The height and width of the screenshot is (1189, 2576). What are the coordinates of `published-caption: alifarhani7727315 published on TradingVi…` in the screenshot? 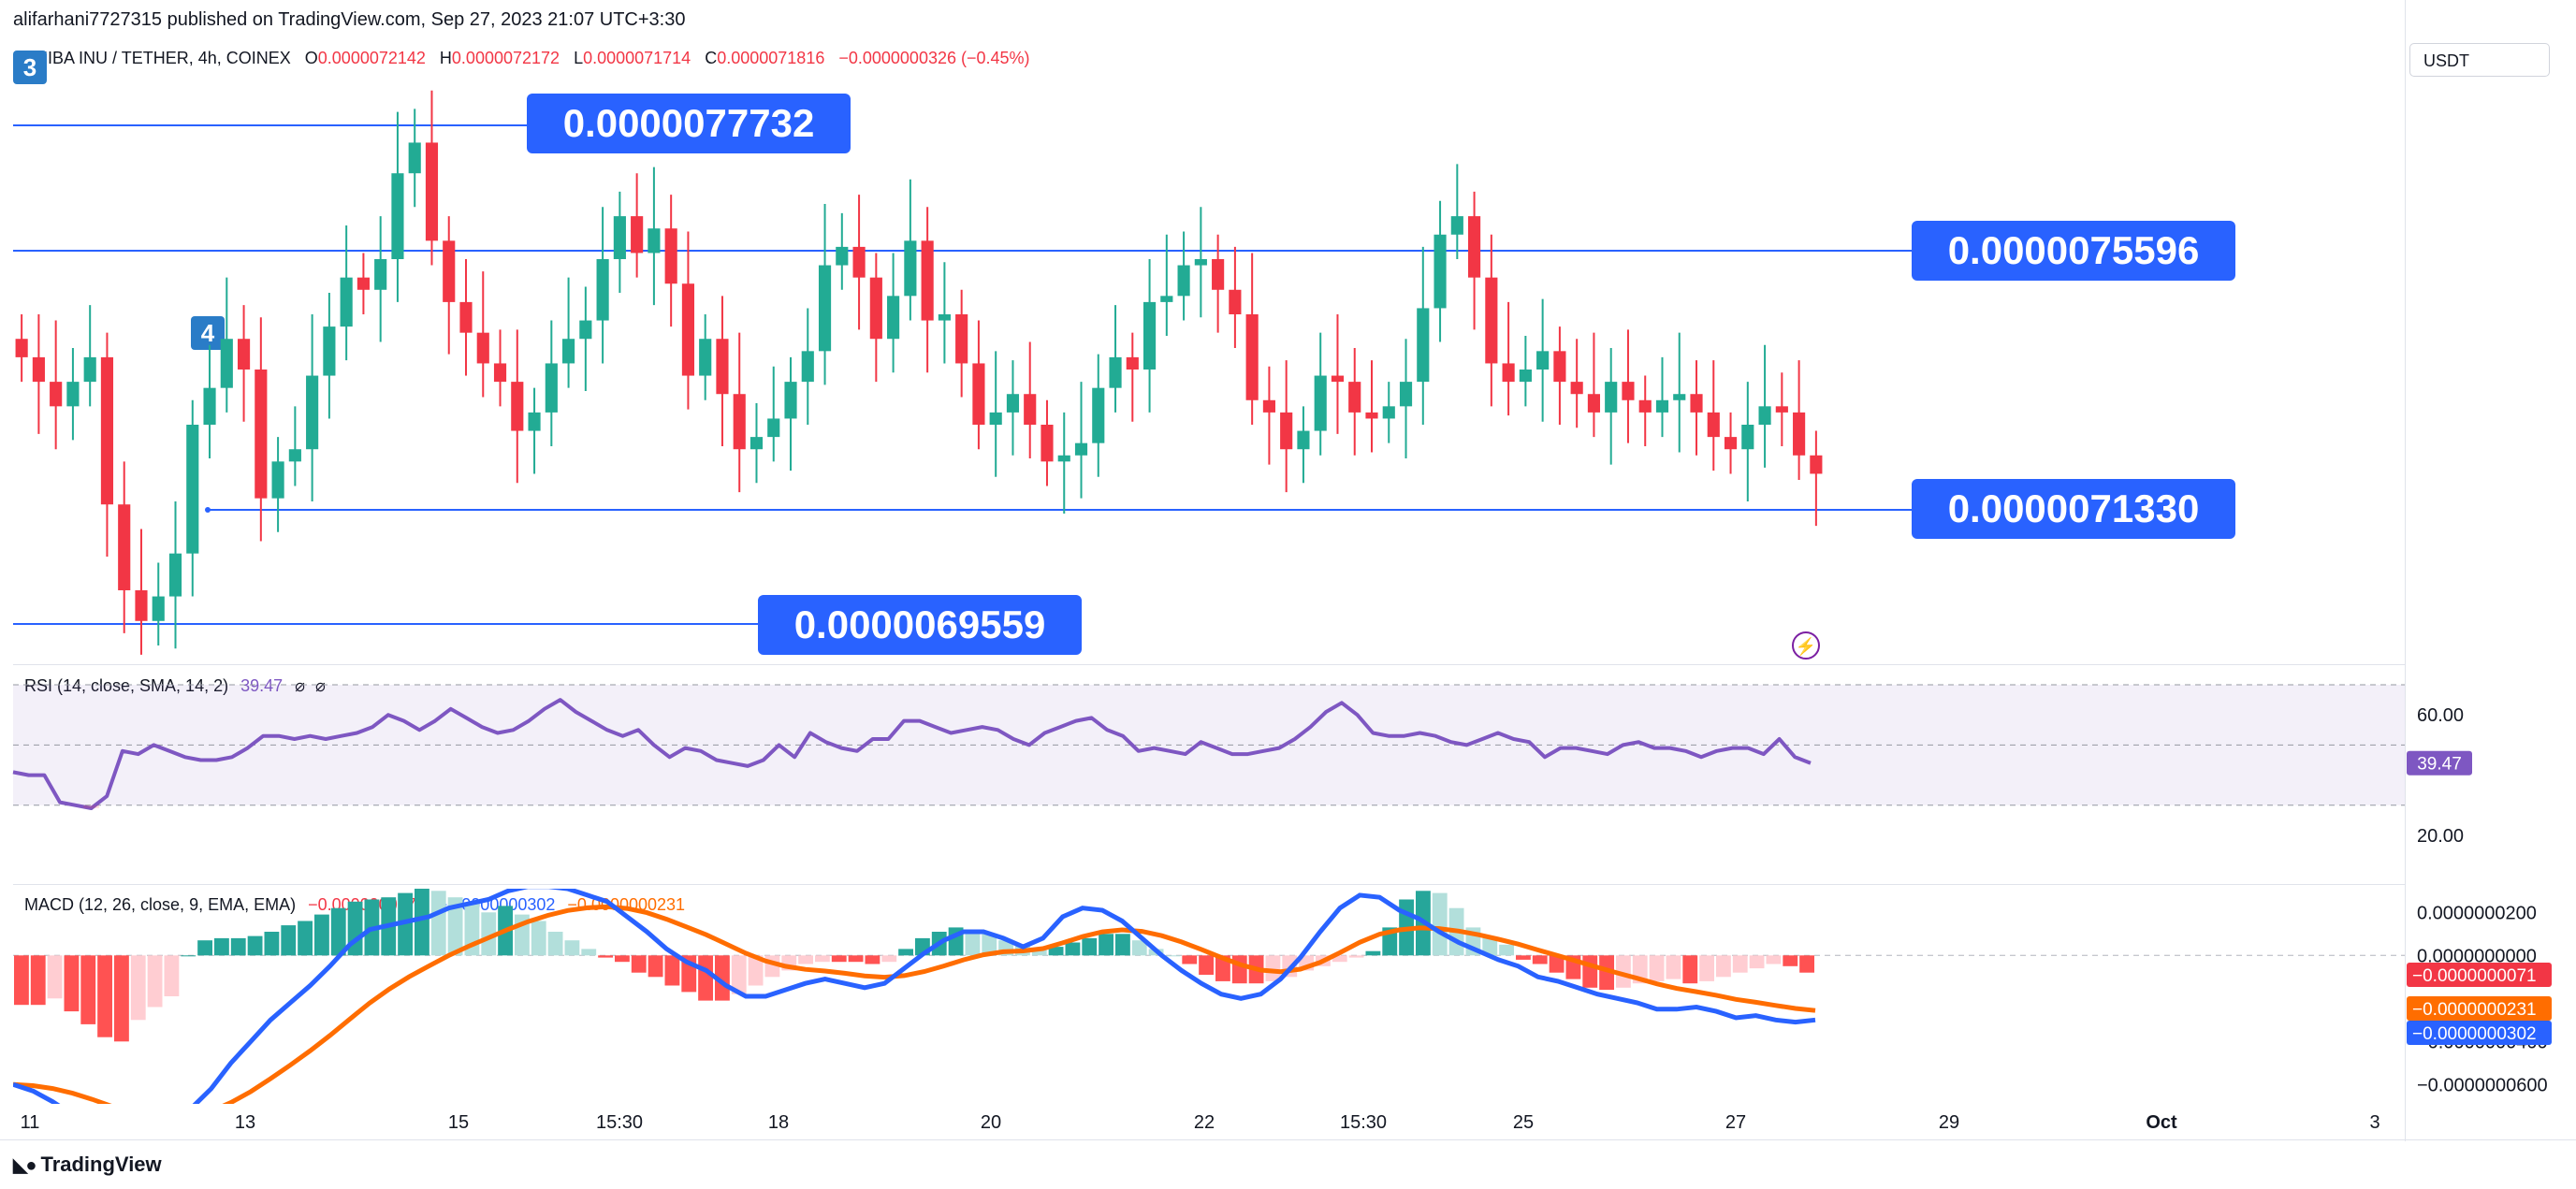 It's located at (349, 19).